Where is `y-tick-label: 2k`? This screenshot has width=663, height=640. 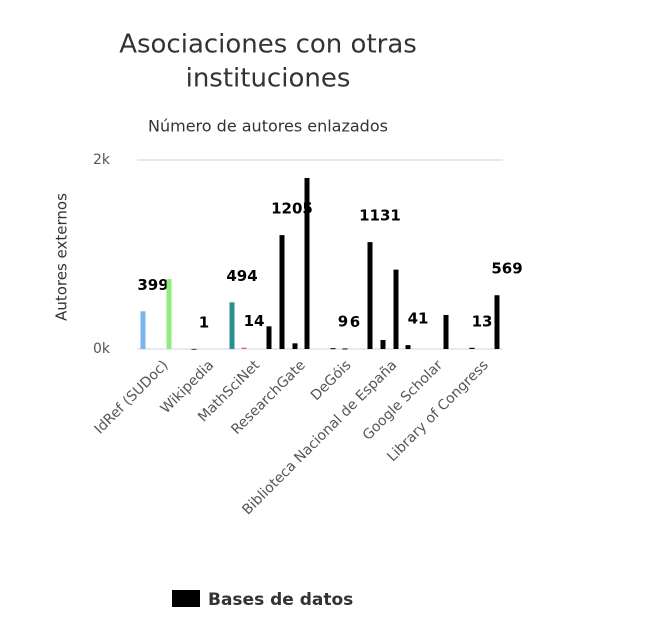 y-tick-label: 2k is located at coordinates (102, 160).